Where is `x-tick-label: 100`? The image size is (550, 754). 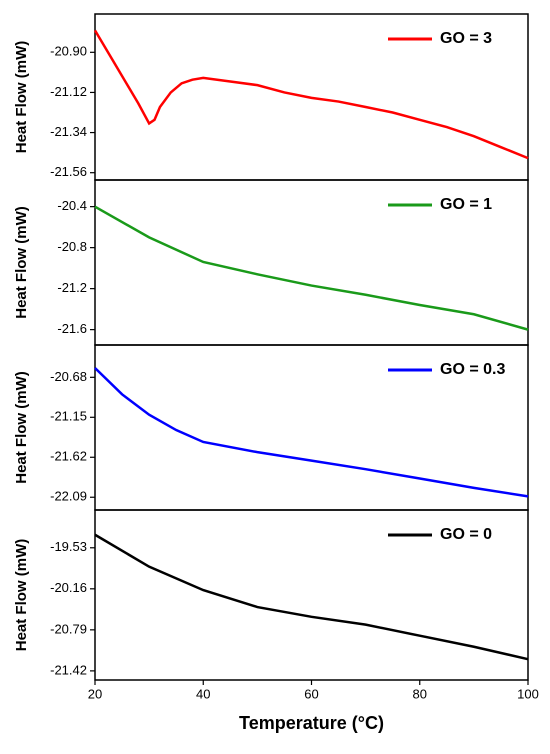 x-tick-label: 100 is located at coordinates (528, 693).